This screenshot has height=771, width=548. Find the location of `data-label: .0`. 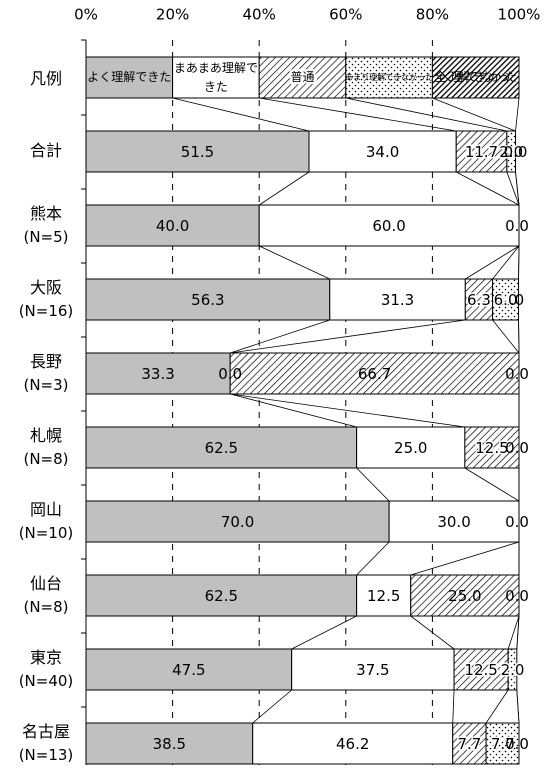

data-label: .0 is located at coordinates (517, 300).